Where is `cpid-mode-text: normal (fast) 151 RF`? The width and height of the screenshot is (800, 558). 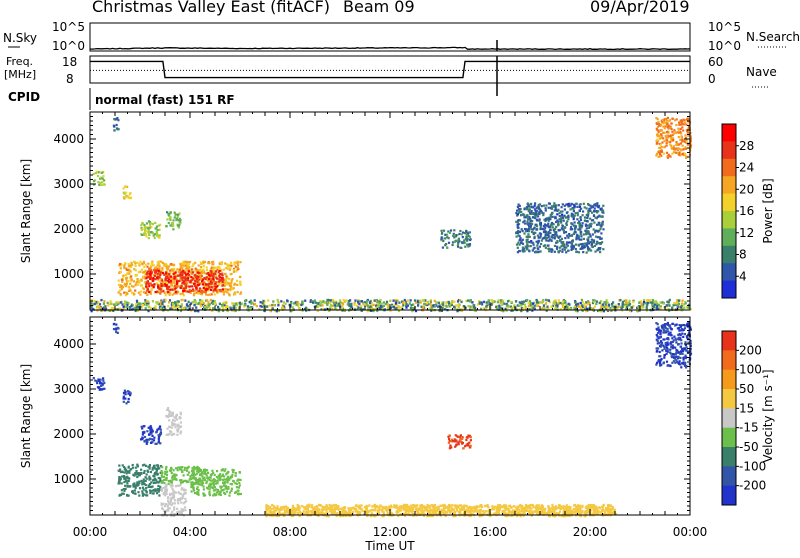
cpid-mode-text: normal (fast) 151 RF is located at coordinates (165, 100).